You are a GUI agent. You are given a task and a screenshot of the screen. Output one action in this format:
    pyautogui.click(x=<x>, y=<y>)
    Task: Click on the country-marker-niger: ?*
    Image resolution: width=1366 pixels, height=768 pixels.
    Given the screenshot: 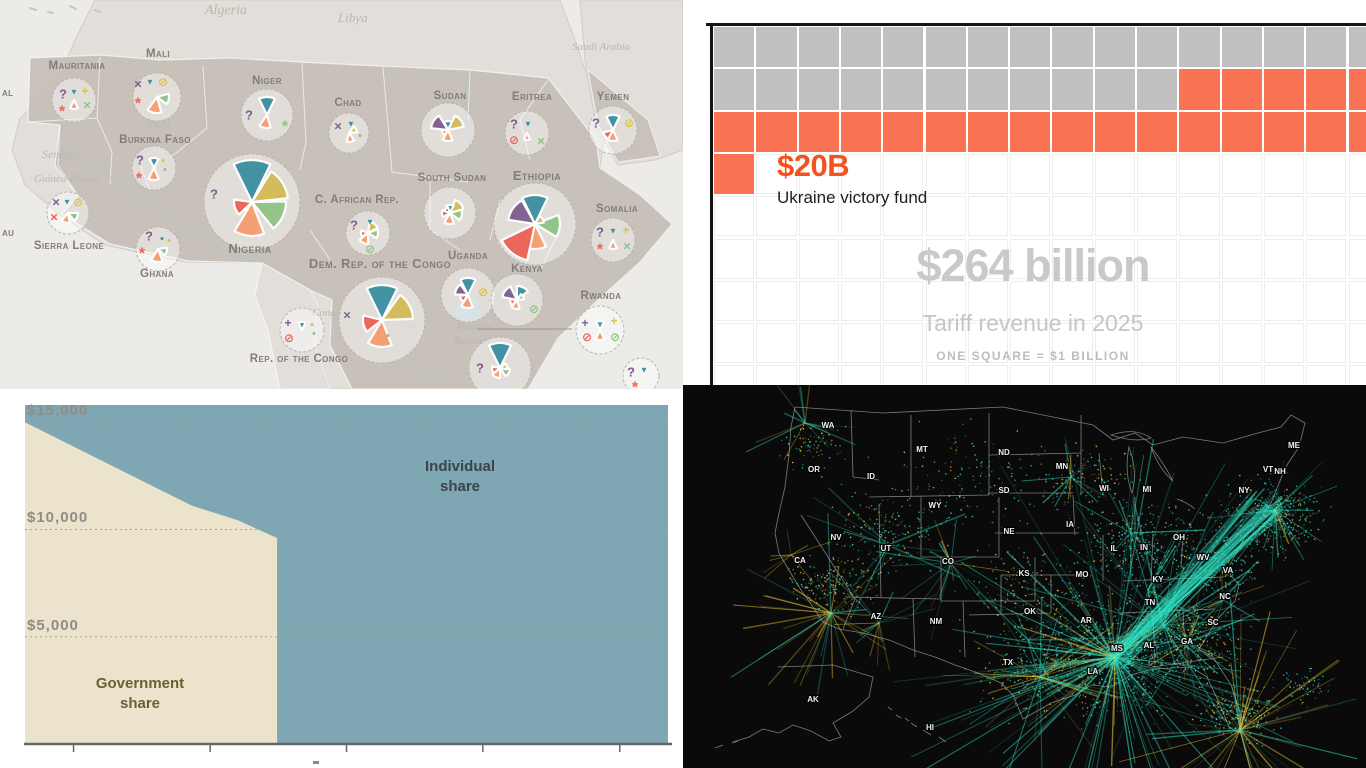 What is the action you would take?
    pyautogui.click(x=267, y=115)
    